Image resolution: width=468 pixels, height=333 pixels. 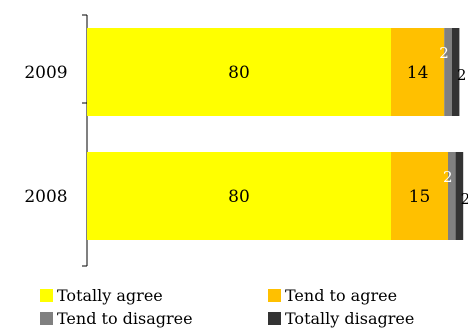 I want to click on data-label-totally-disagree-2008: 2, so click(x=464, y=199).